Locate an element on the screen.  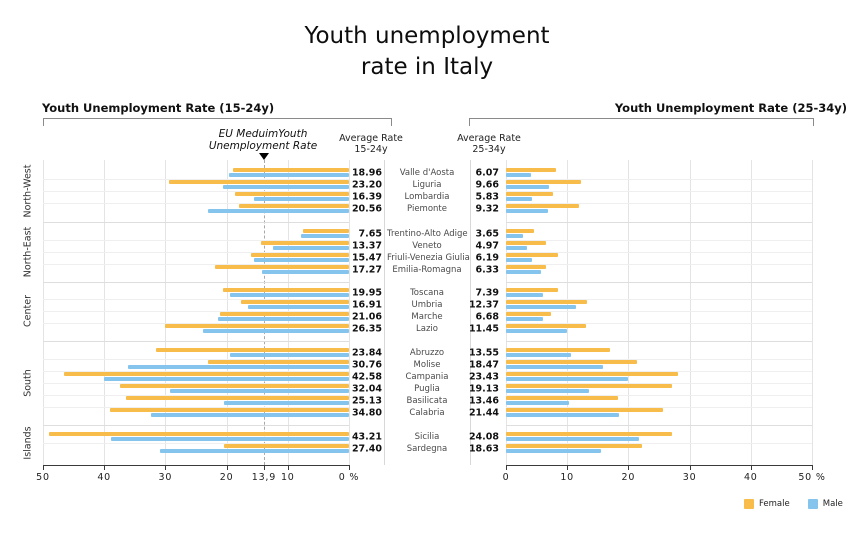
region-label: Veneto is located at coordinates (427, 246).